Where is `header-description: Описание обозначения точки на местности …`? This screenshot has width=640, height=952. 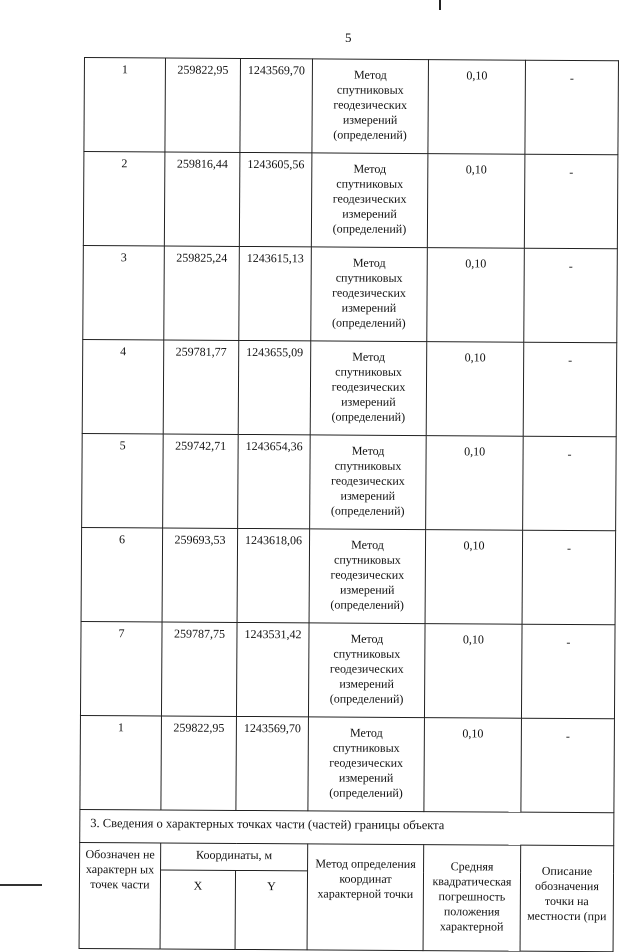 header-description: Описание обозначения точки на местности … is located at coordinates (567, 898).